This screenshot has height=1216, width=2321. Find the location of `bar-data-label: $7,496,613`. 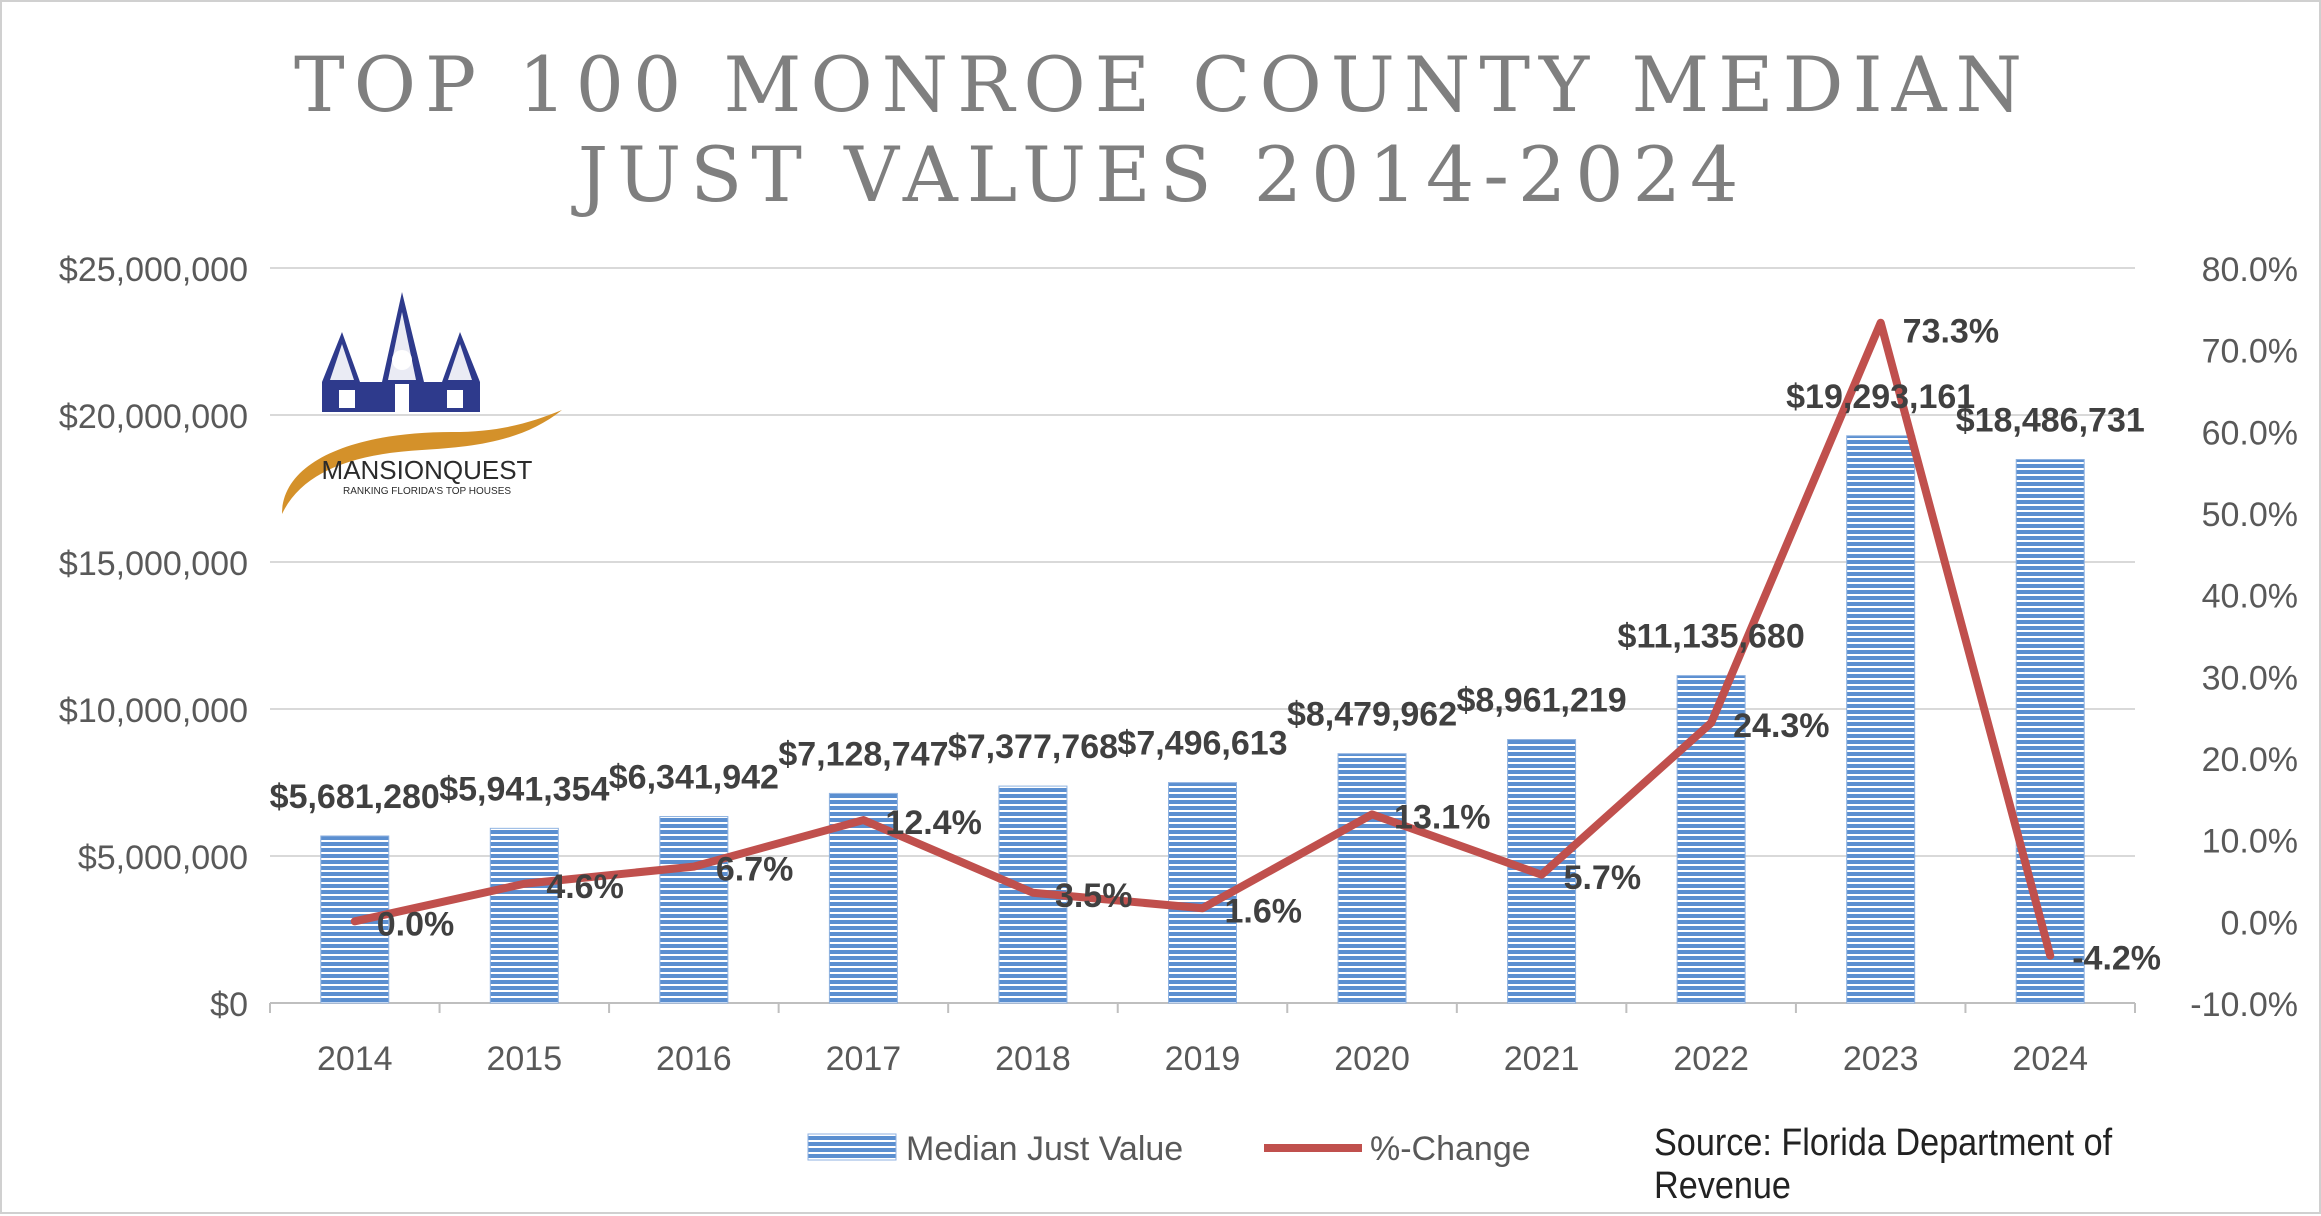

bar-data-label: $7,496,613 is located at coordinates (1202, 744).